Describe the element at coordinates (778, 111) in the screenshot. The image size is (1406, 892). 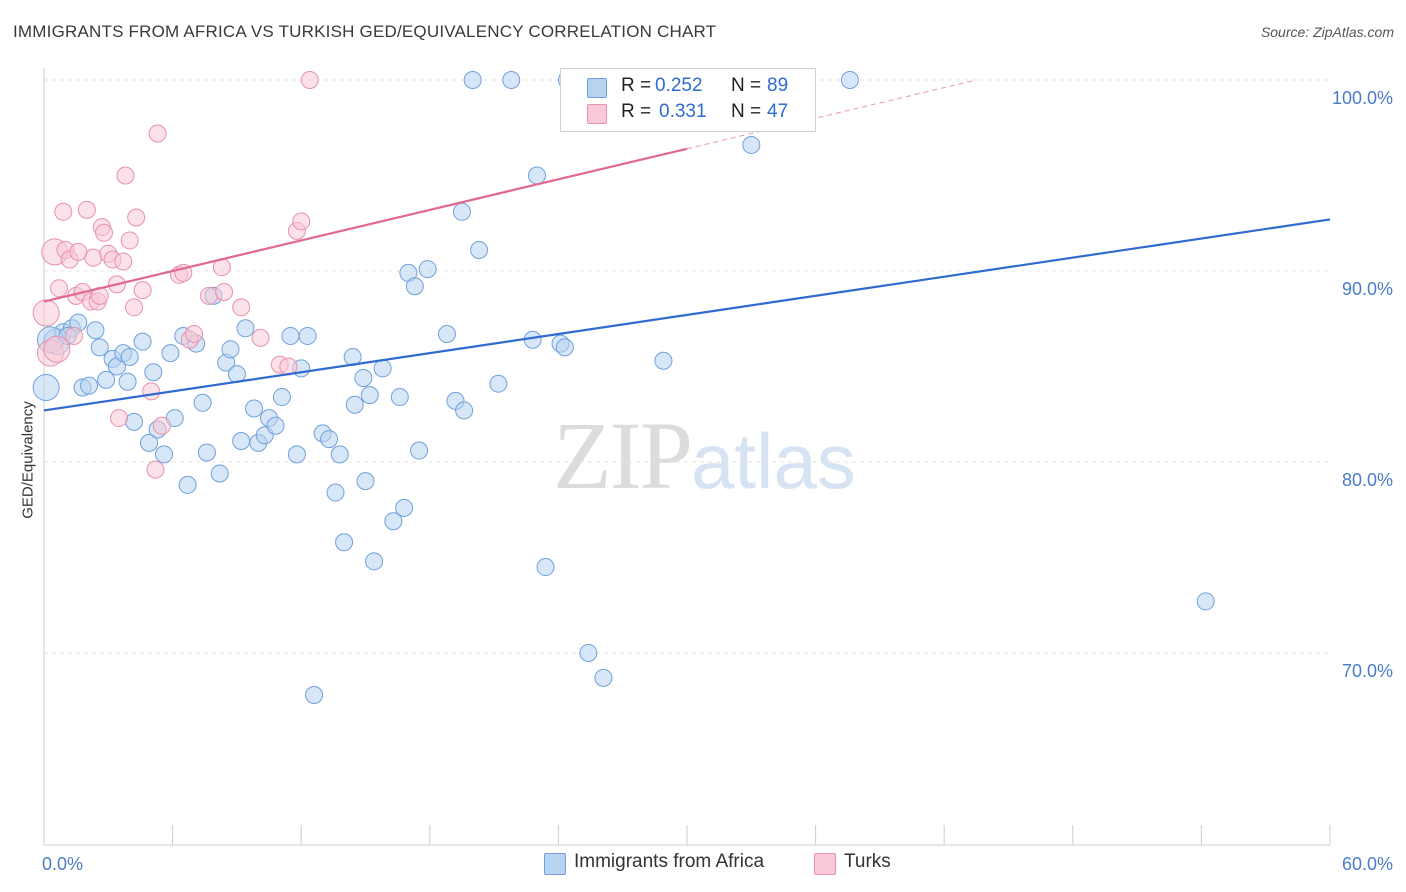
I see `legend-n-value: 47` at that location.